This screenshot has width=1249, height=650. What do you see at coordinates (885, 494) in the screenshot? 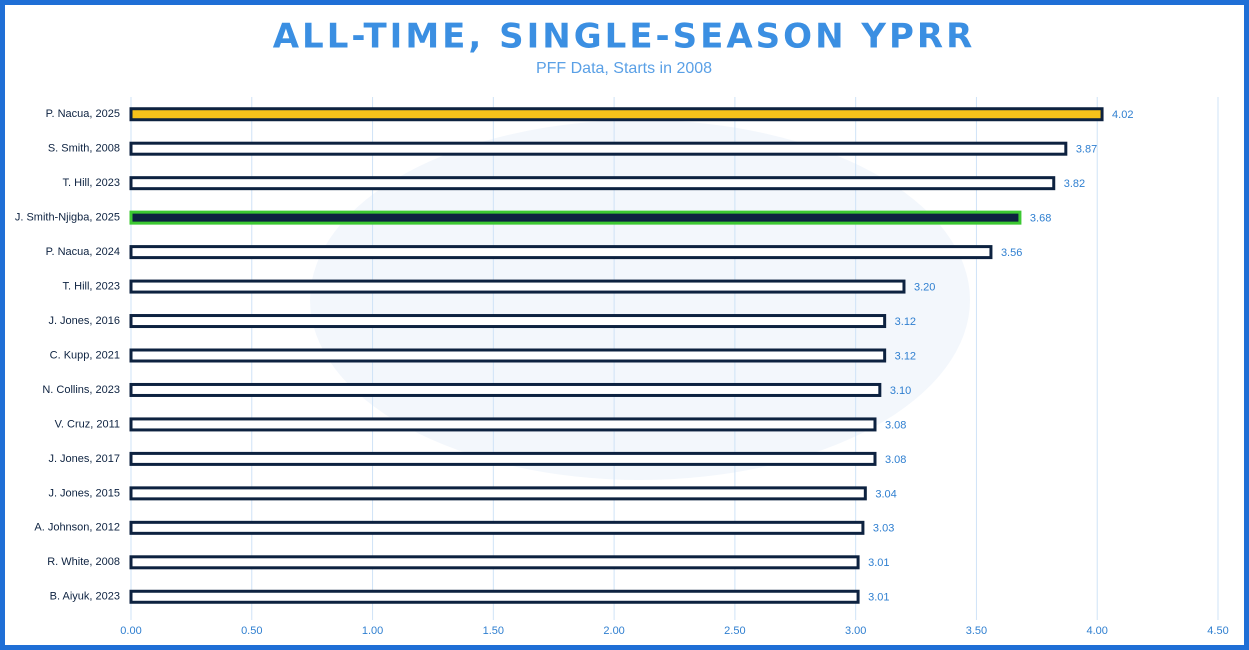
I see `value-label: 3.04` at bounding box center [885, 494].